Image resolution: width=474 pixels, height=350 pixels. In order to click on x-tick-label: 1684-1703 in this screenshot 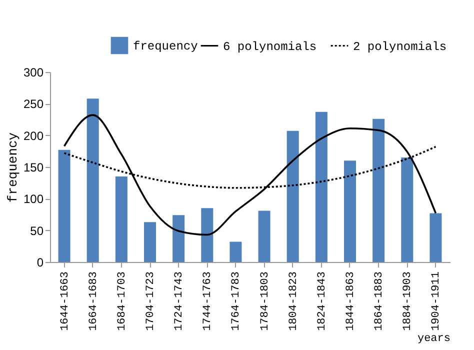, I will do `click(122, 301)`.